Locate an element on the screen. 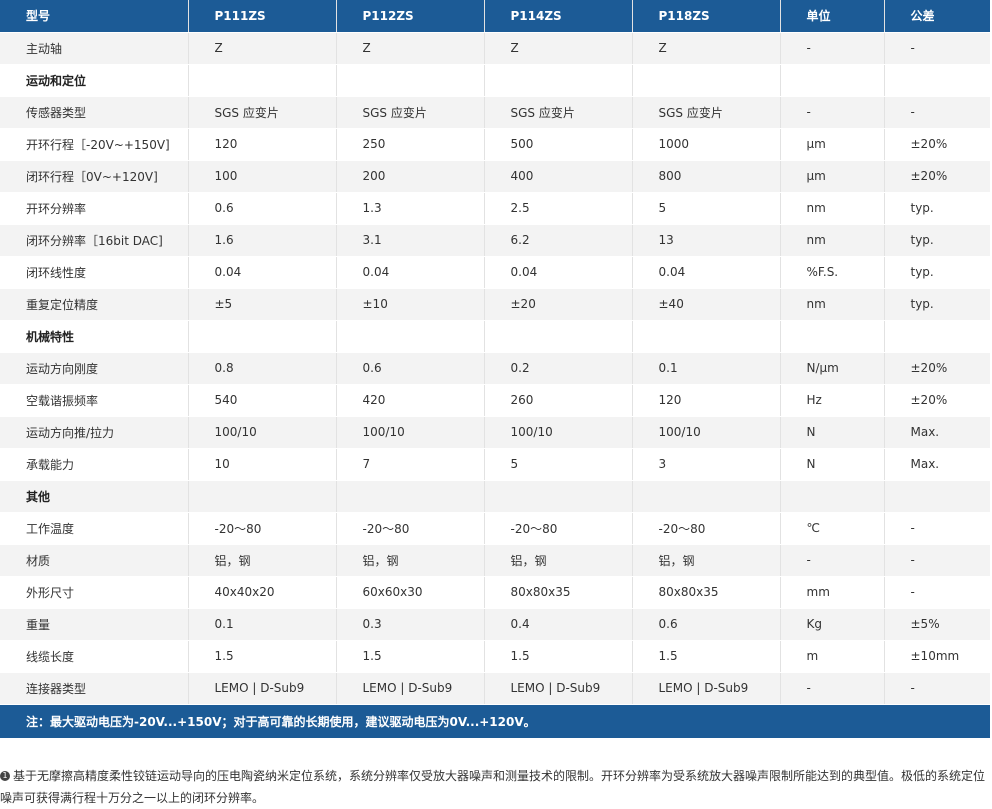 Image resolution: width=992 pixels, height=809 pixels. table-row: 重复定位精度 ±5 ±10 ±20 ±40 nm typ. is located at coordinates (495, 304).